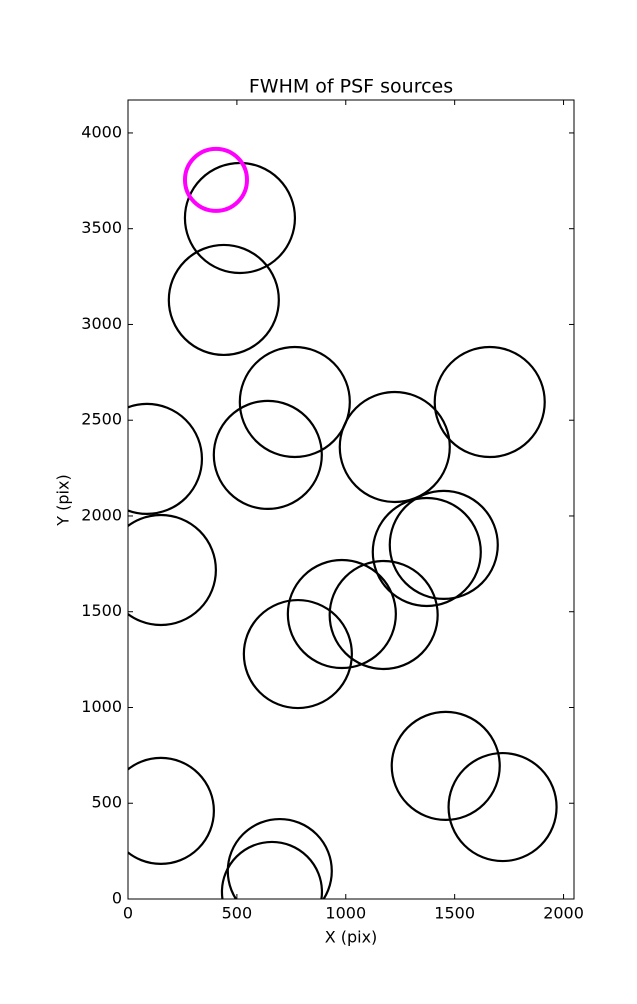 The height and width of the screenshot is (1004, 637). Describe the element at coordinates (117, 898) in the screenshot. I see `y-tick-label: 0` at that location.